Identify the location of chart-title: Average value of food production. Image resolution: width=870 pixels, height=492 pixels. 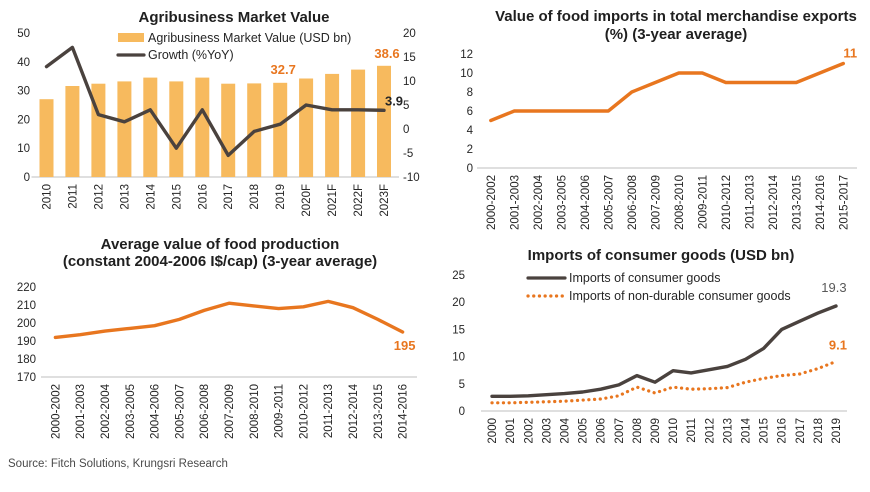
(220, 244).